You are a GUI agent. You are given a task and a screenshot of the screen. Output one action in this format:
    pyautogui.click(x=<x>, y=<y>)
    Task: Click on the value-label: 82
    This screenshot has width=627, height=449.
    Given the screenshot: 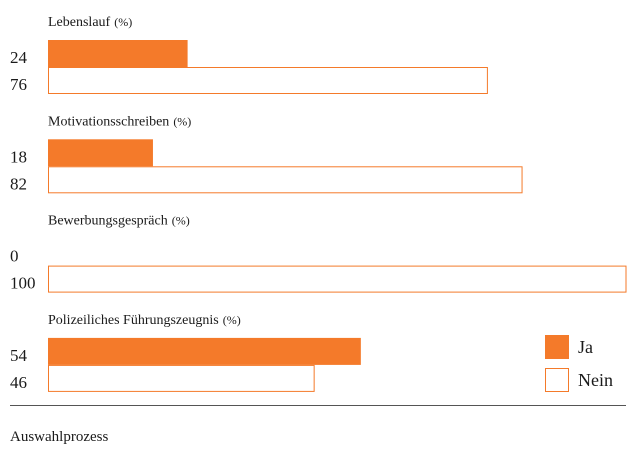 What is the action you would take?
    pyautogui.click(x=18, y=183)
    